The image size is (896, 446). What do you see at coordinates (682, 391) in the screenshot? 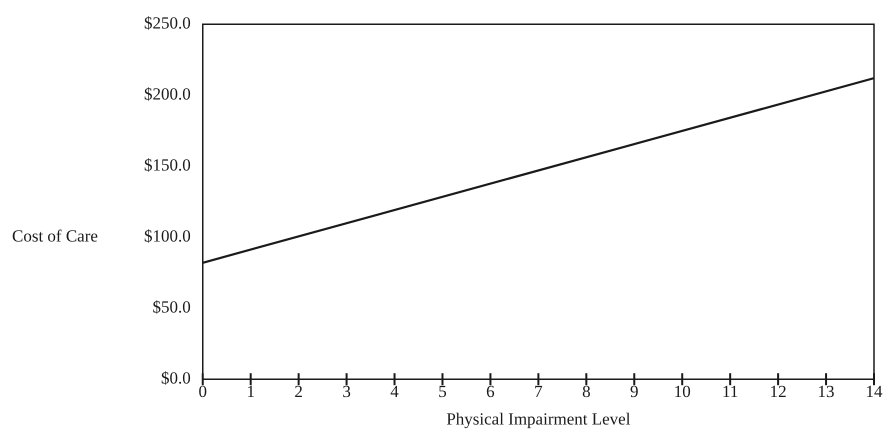
I see `x-tick-label: 10` at bounding box center [682, 391].